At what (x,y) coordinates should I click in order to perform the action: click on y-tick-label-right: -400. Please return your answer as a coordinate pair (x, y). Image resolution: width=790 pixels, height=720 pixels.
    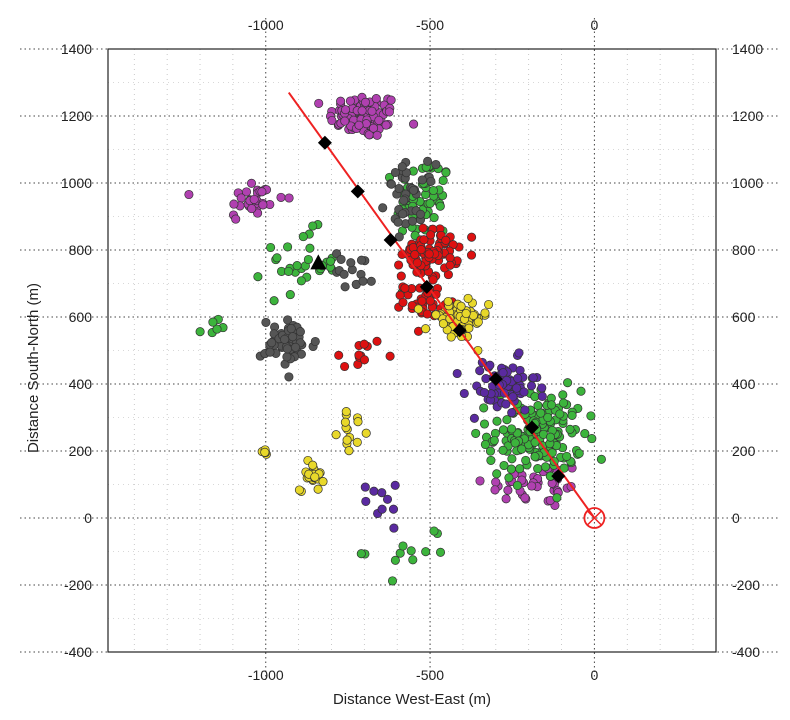
    Looking at the image, I should click on (746, 652).